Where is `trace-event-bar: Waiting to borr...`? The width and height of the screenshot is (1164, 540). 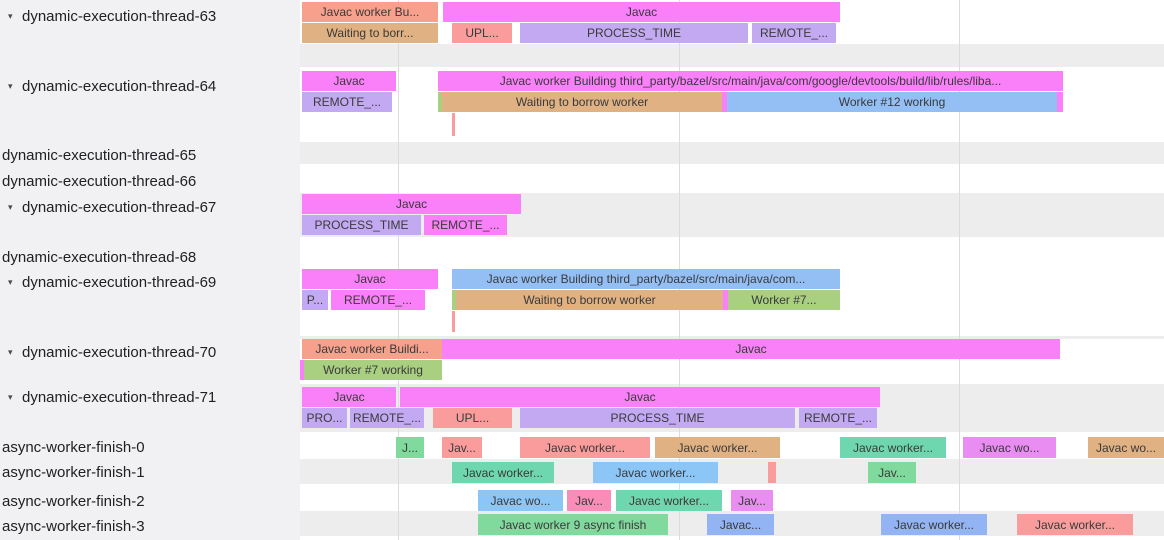
trace-event-bar: Waiting to borr... is located at coordinates (370, 33).